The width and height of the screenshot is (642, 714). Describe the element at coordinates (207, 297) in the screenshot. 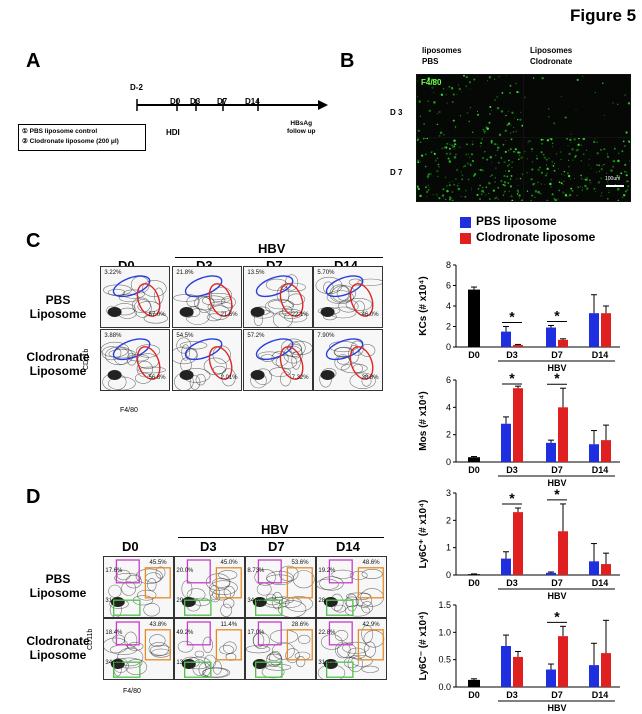

I see `flow-plot: 21.8% 21.6%` at that location.